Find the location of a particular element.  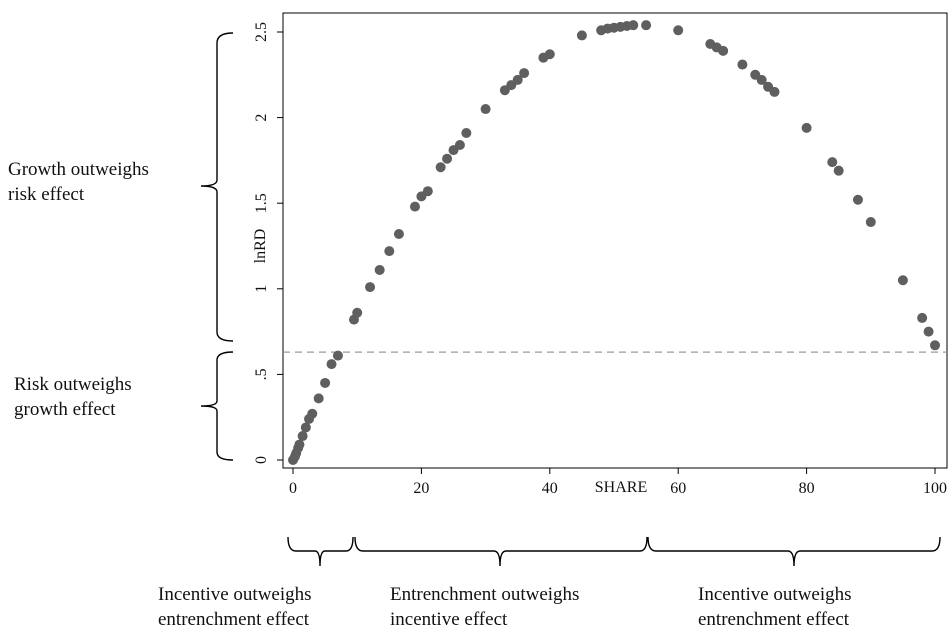

annotation-bottom-incentive-2: Incentive outweighs entrenchment effect is located at coordinates (775, 607).